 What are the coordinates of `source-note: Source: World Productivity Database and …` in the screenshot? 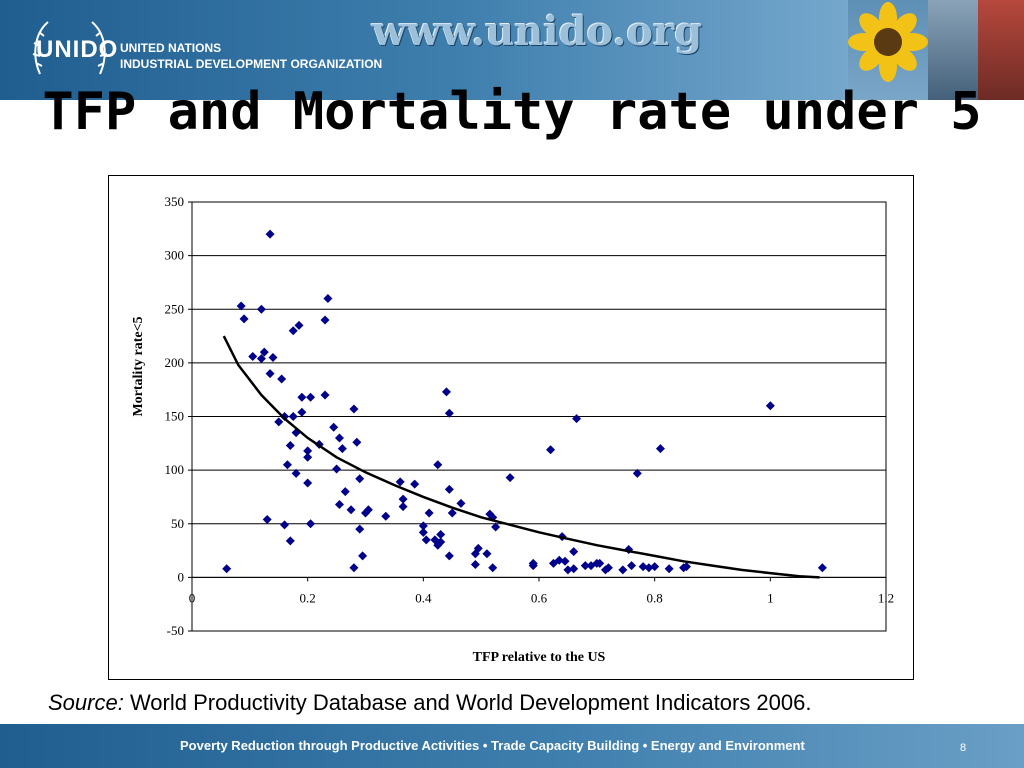 It's located at (429, 703).